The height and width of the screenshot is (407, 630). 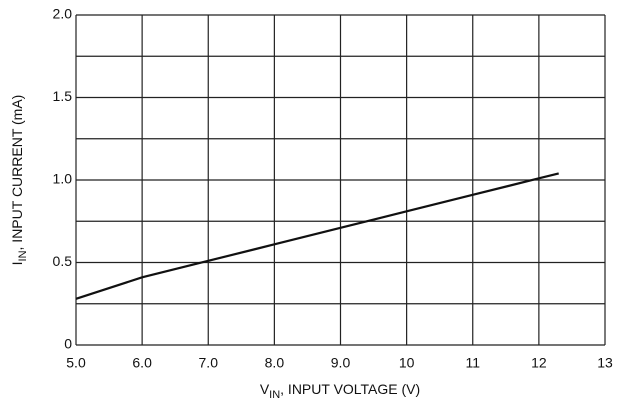 I want to click on x-tick-label: 5.0, so click(x=76, y=363).